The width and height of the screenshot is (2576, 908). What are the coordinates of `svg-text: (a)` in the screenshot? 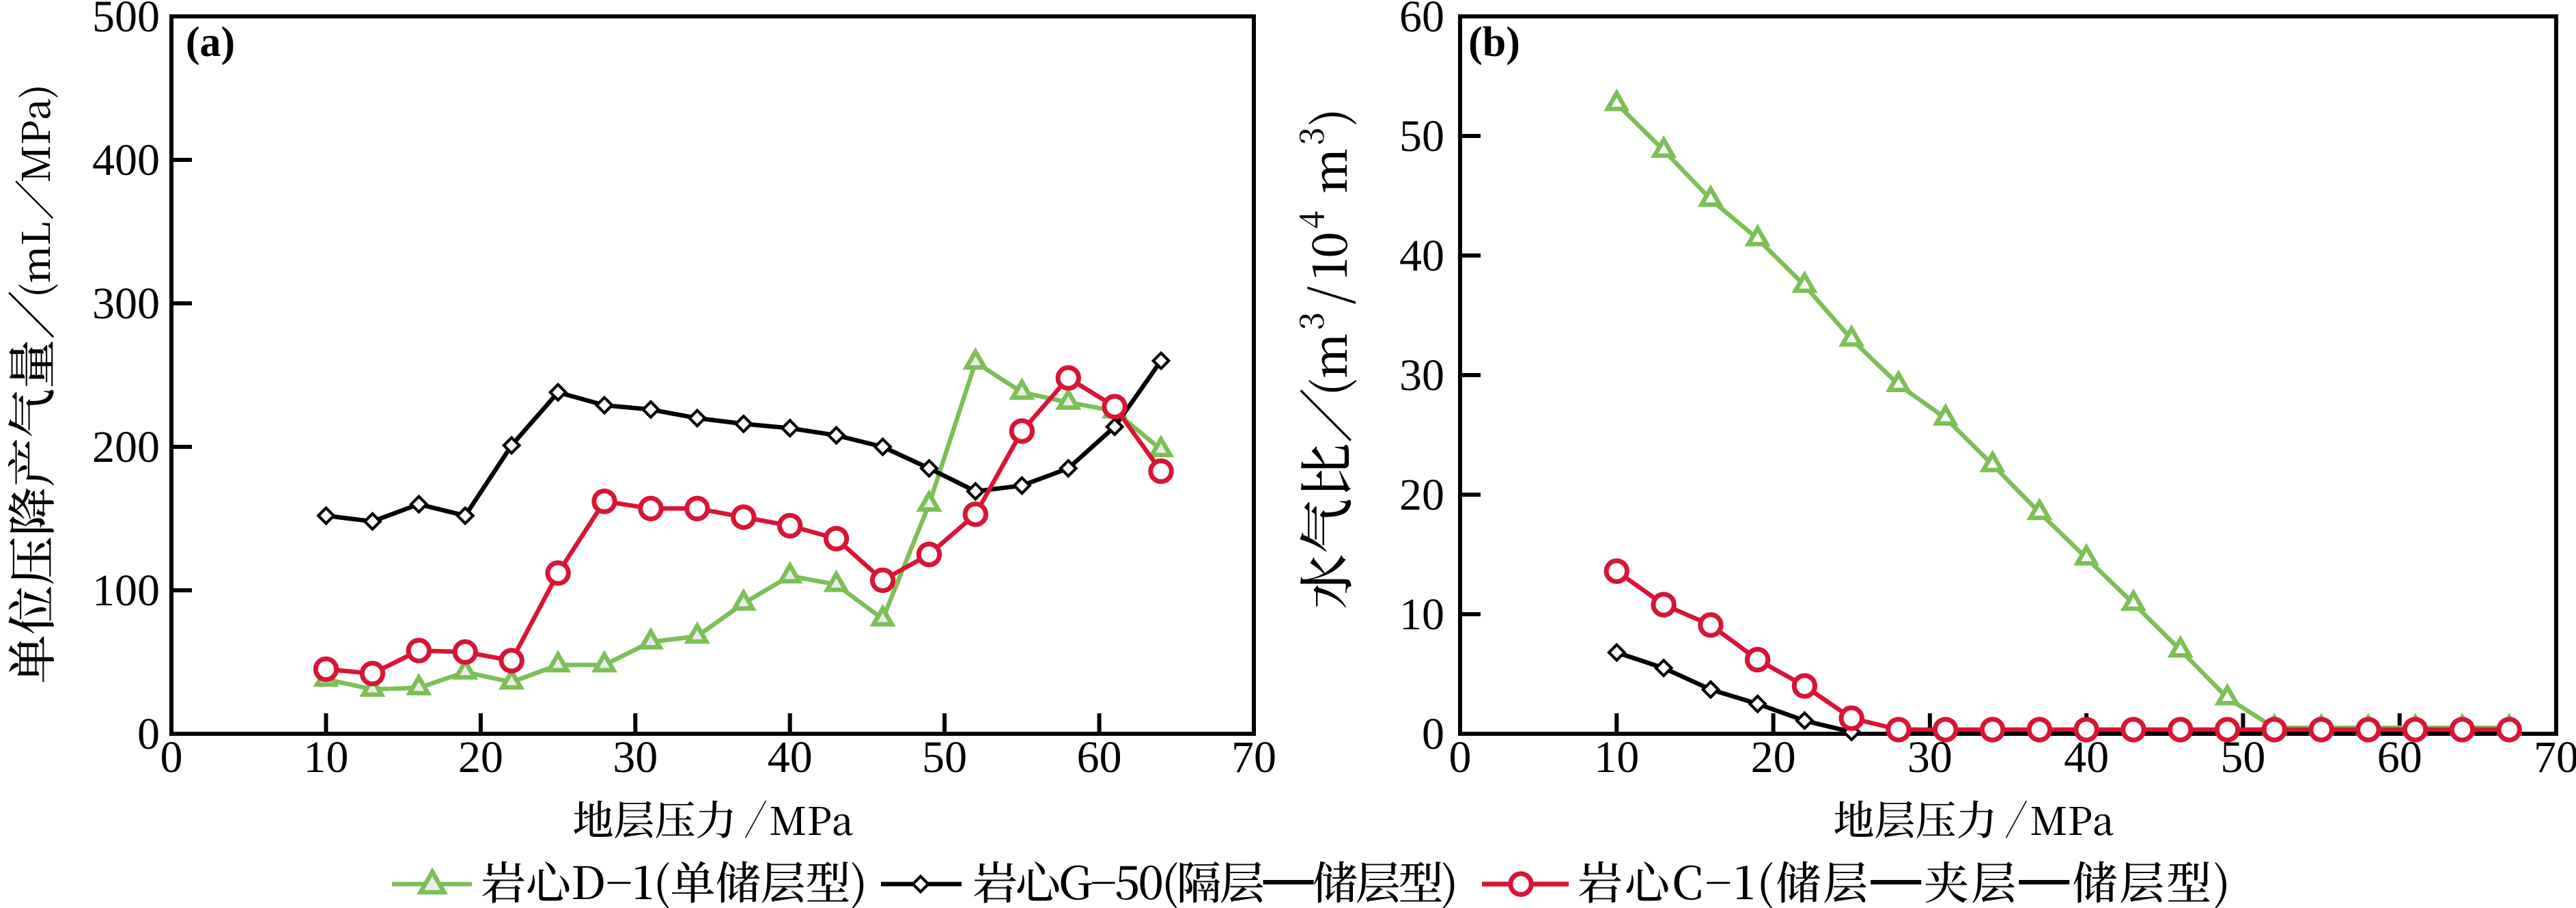 It's located at (210, 42).